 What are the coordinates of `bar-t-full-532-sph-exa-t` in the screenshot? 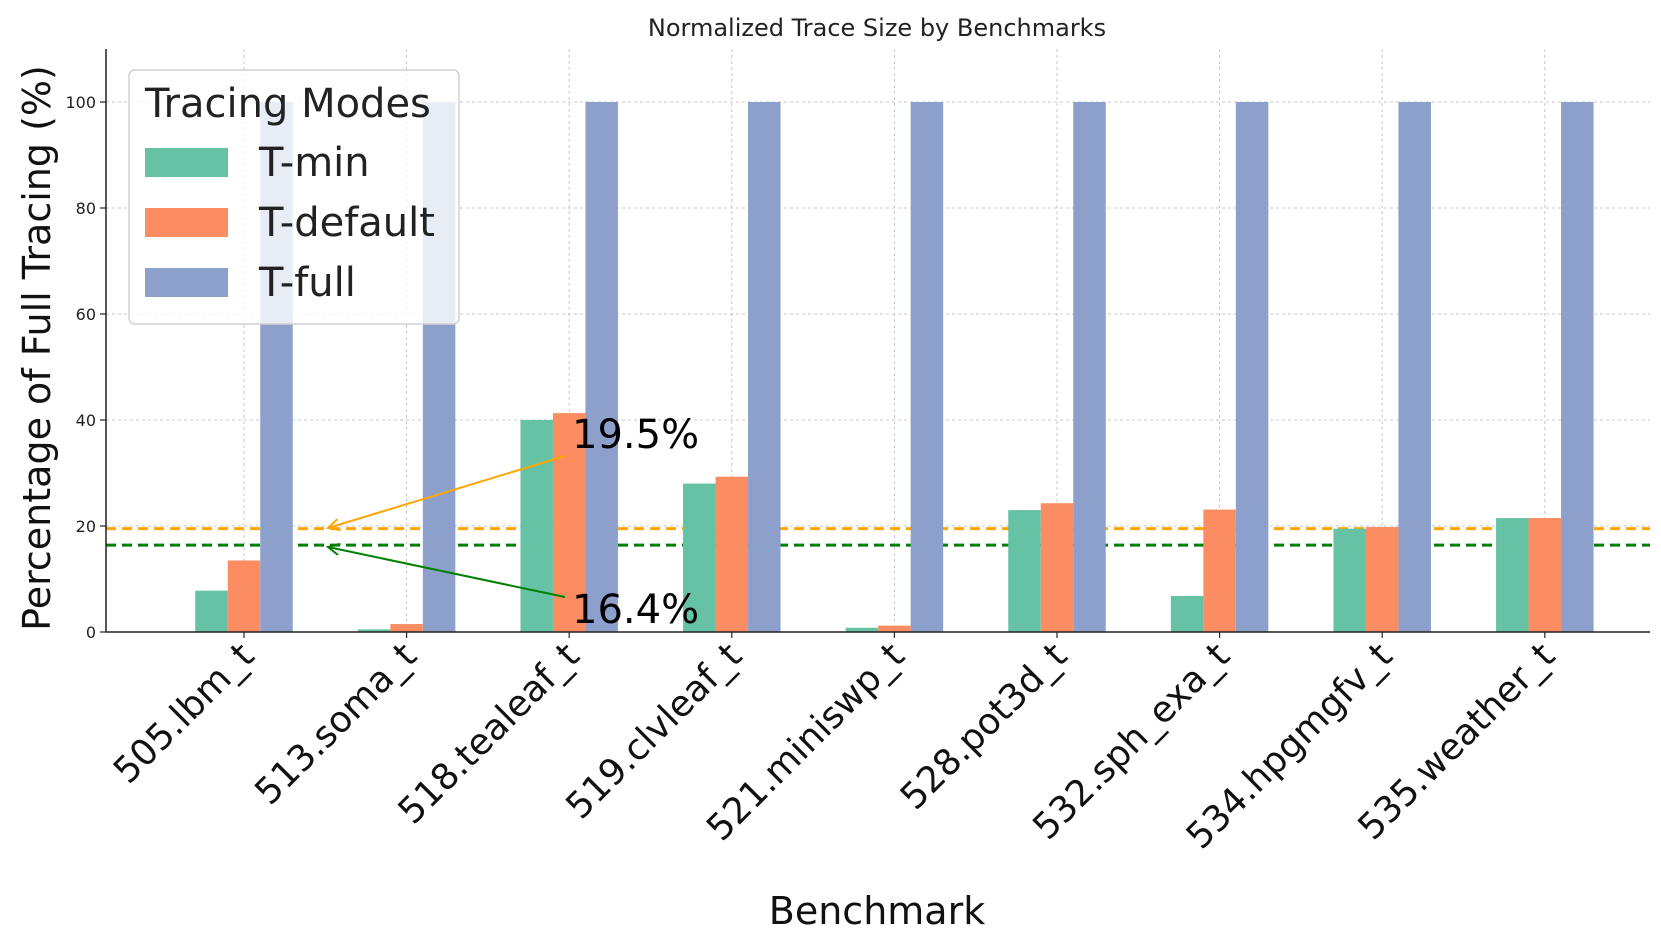 It's located at (1252, 367).